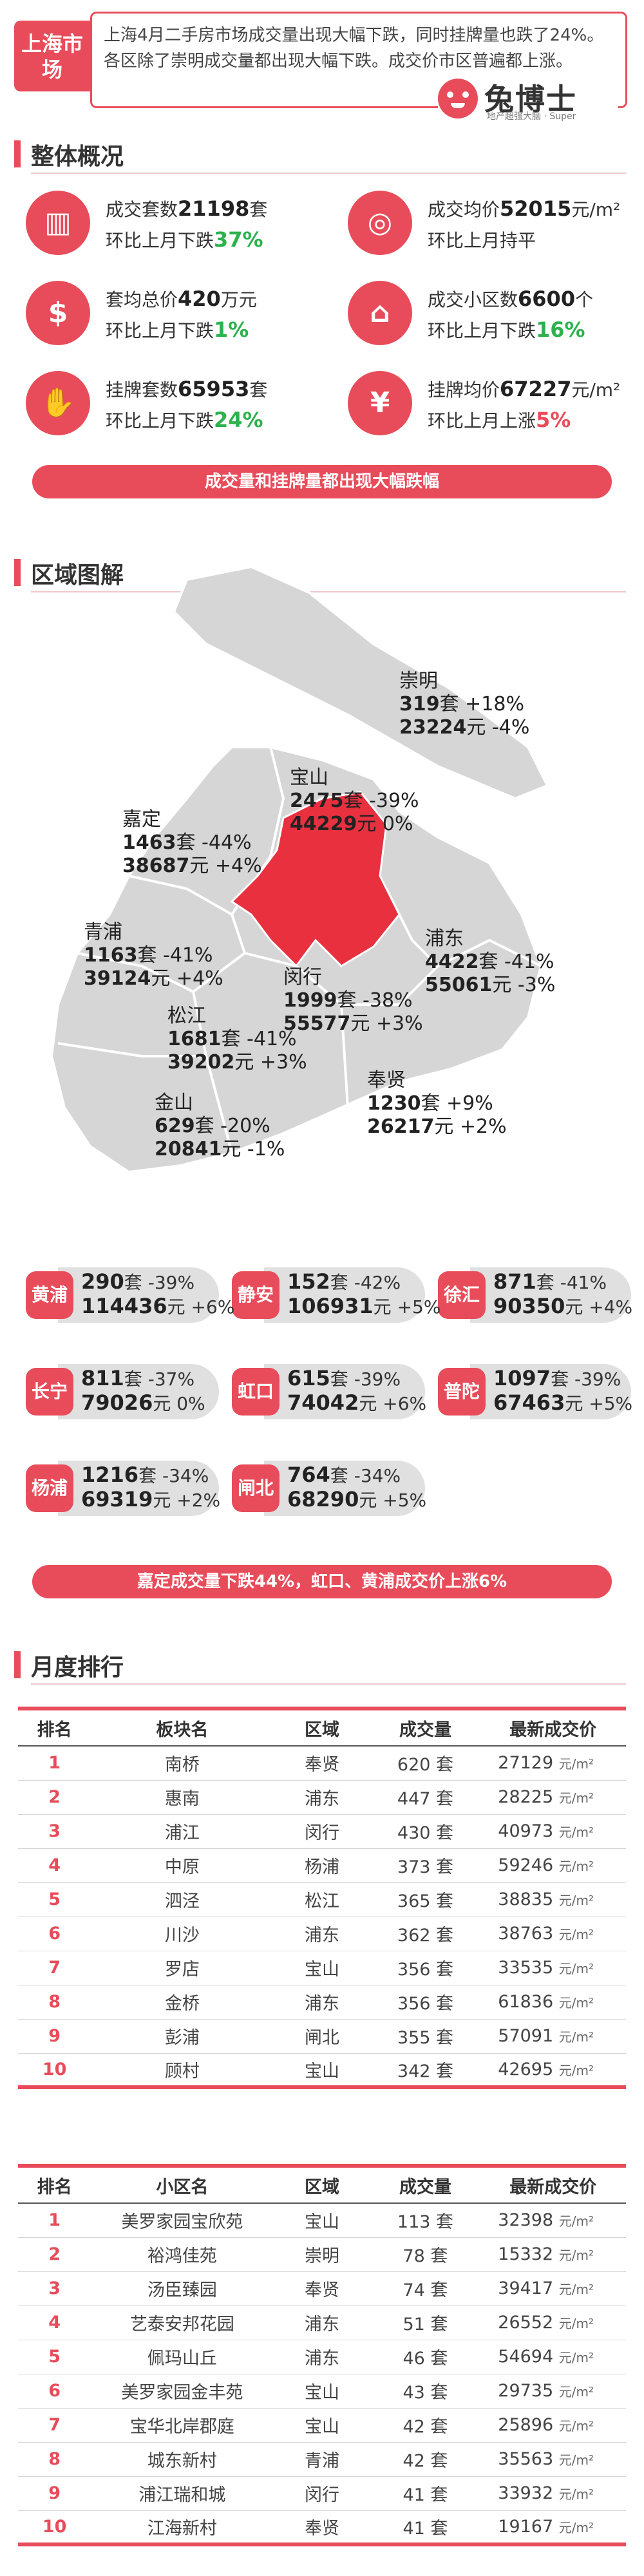  Describe the element at coordinates (322, 2460) in the screenshot. I see `table-row: 8 城东新村 青浦 42 套 35563 元/m²` at that location.